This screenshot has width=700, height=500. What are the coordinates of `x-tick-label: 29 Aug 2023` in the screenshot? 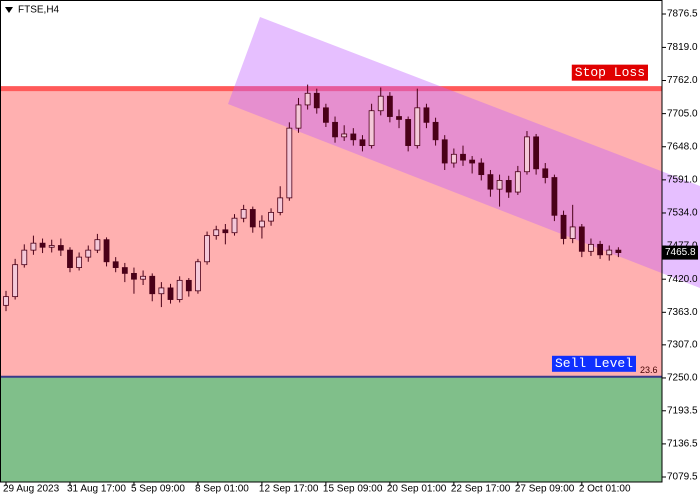 It's located at (31, 489).